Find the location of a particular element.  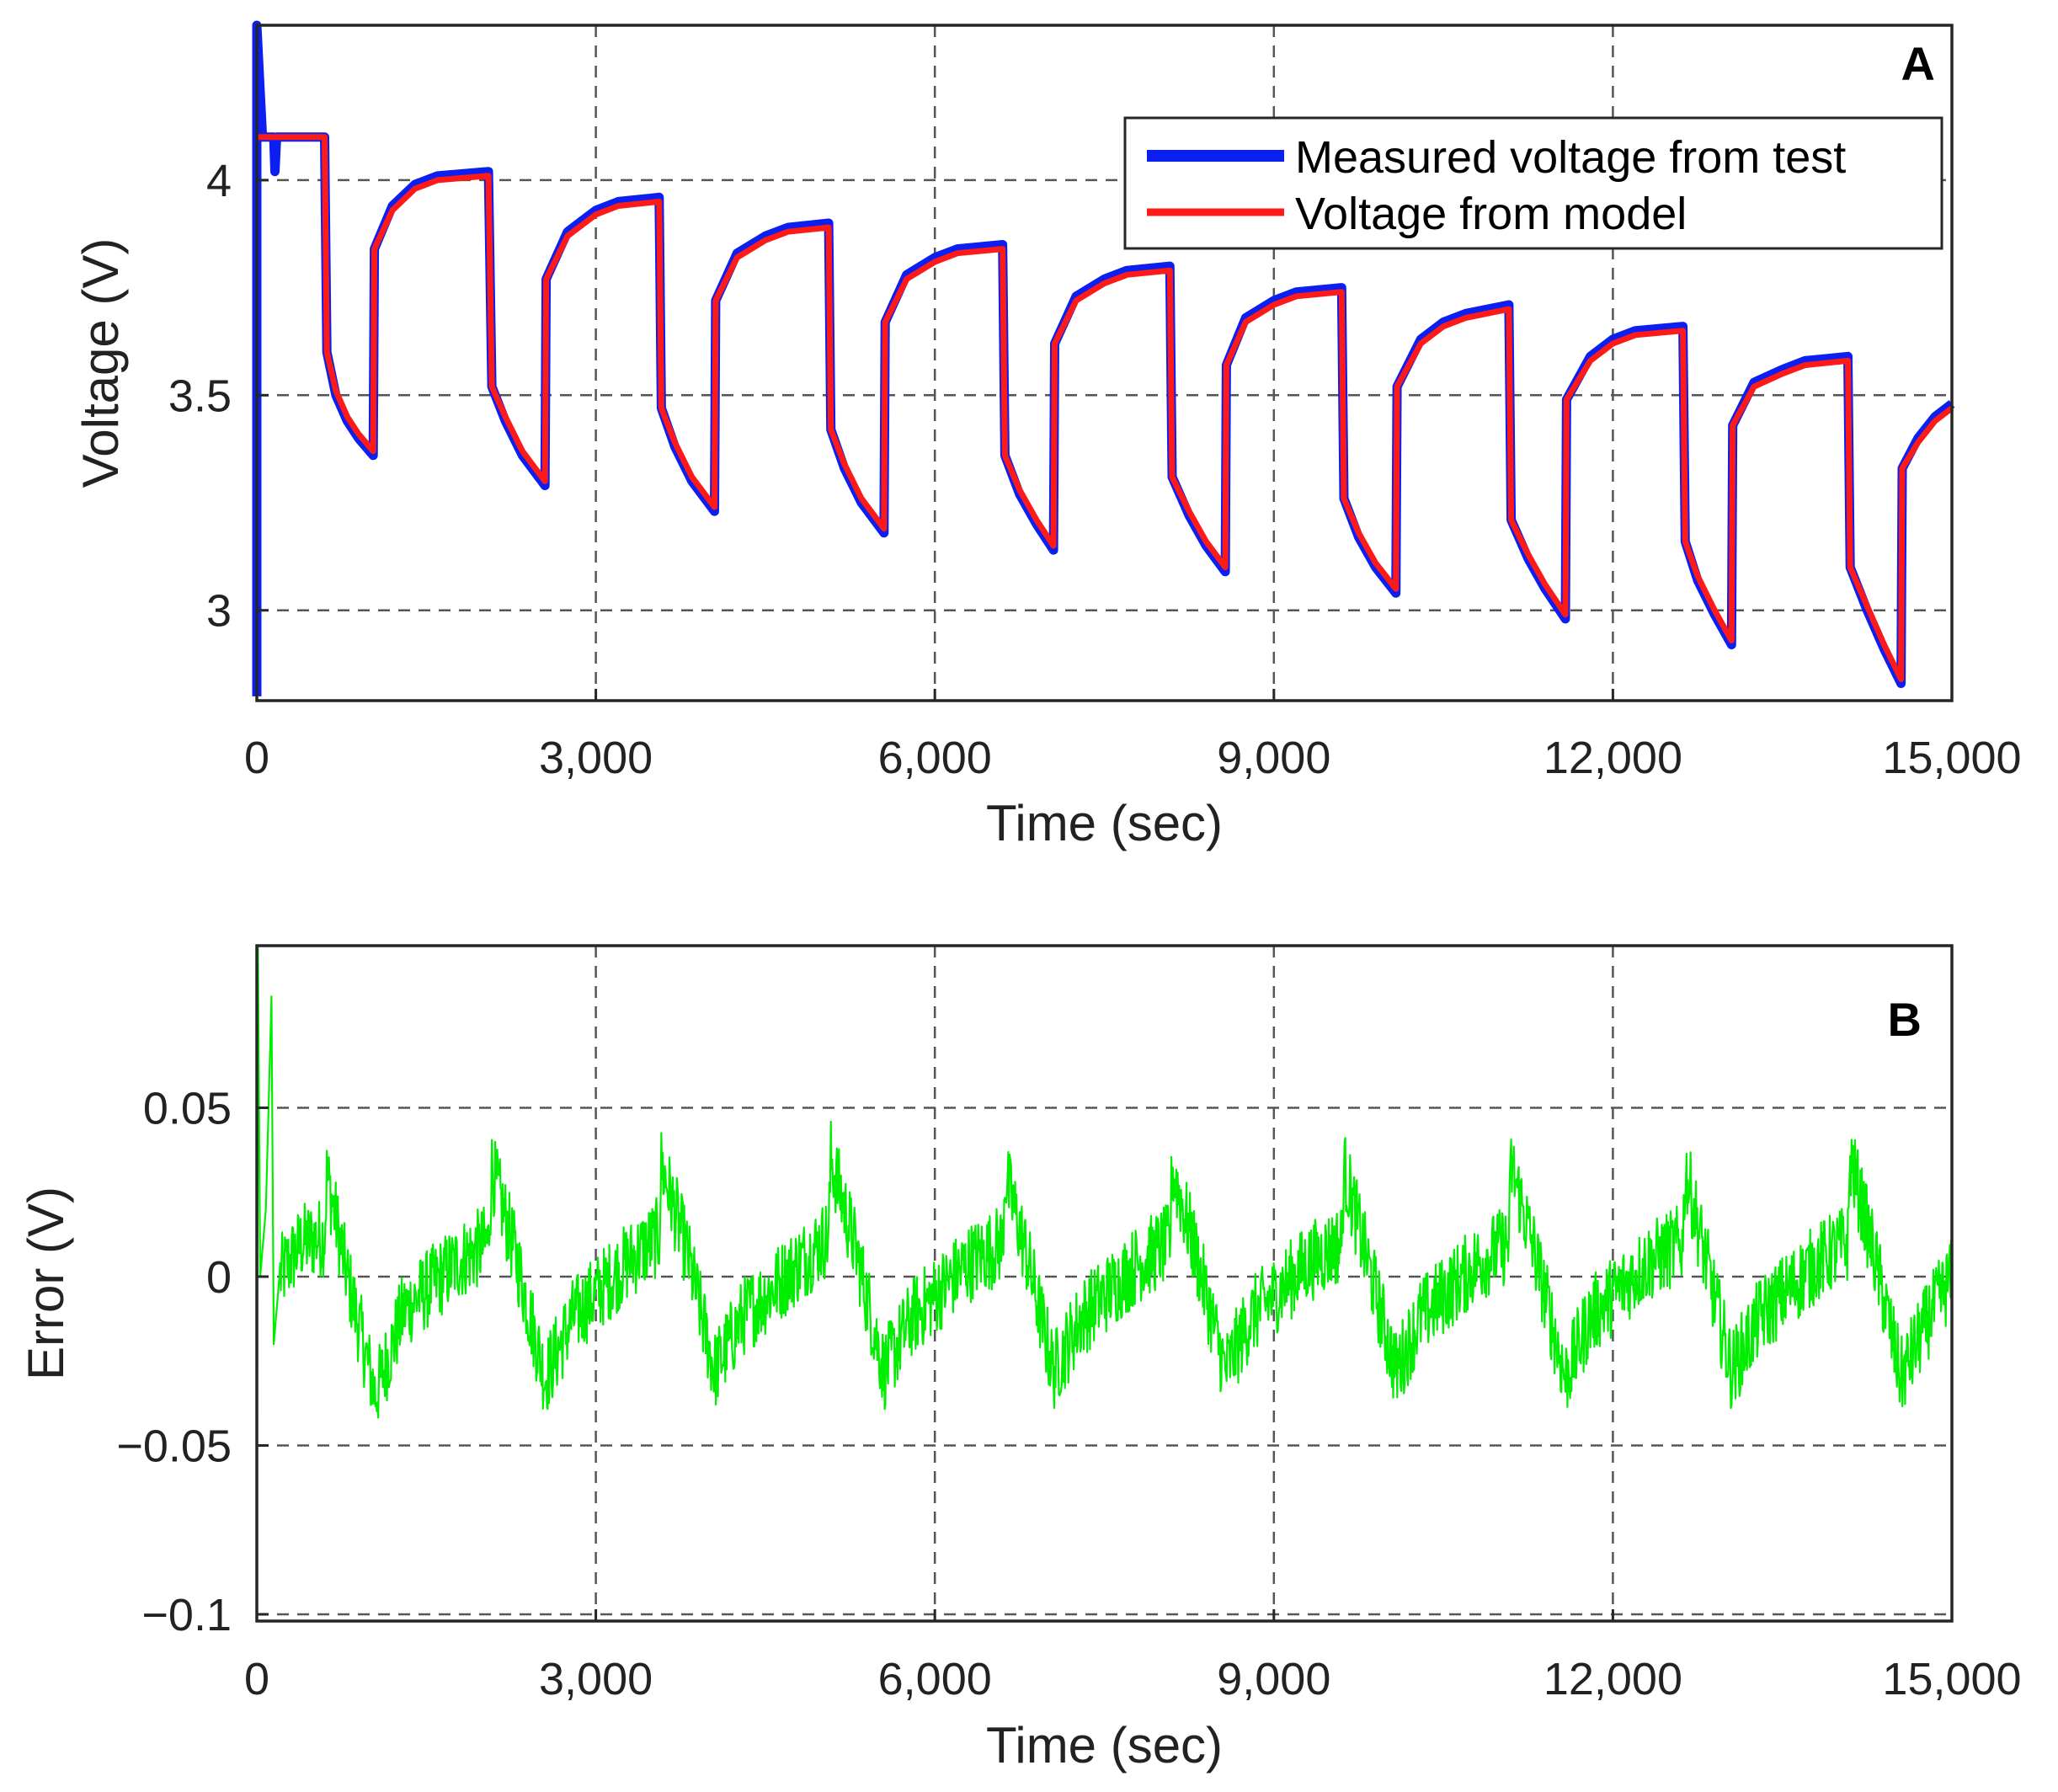

y-tick-label: 0 is located at coordinates (219, 1277).